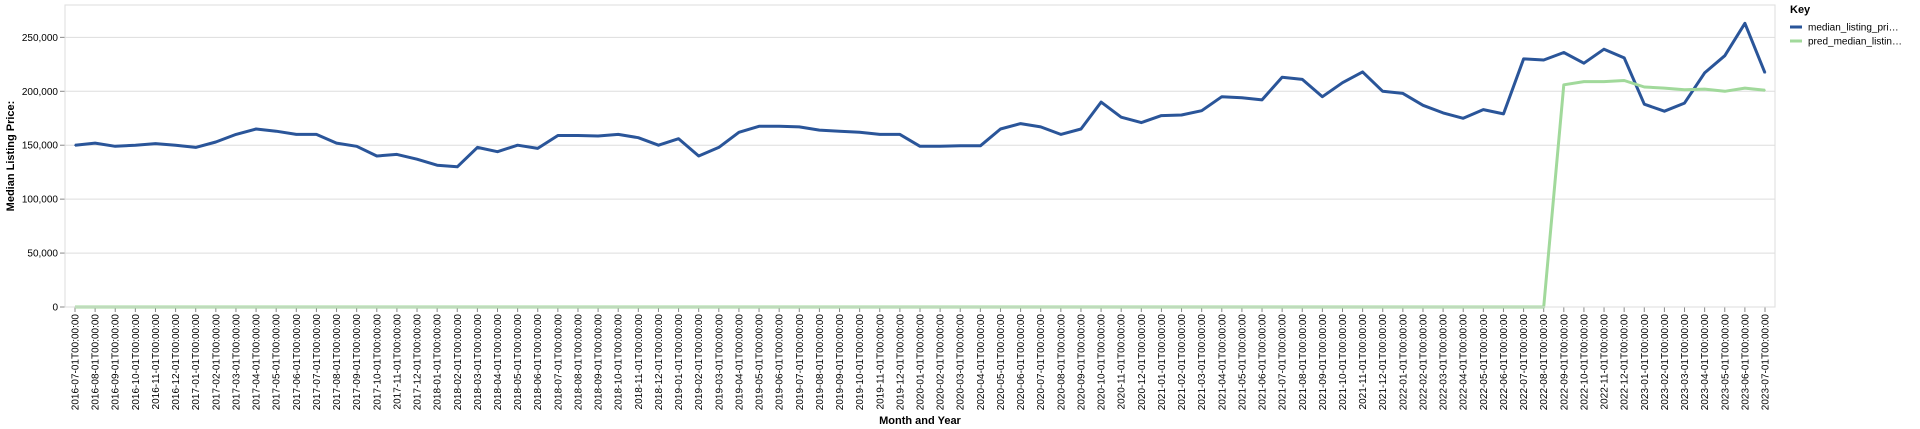 This screenshot has height=429, width=1920. What do you see at coordinates (1102, 362) in the screenshot?
I see `x-tick-label: 2020-10-01T00:00:00` at bounding box center [1102, 362].